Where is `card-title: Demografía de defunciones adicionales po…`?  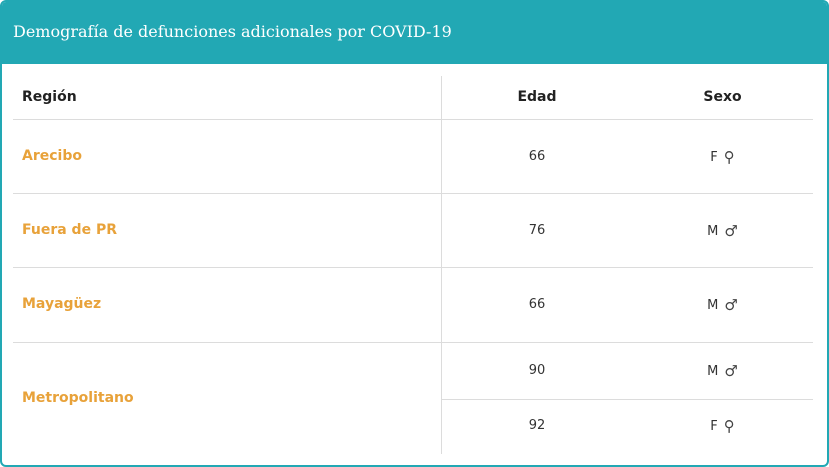 card-title: Demografía de defunciones adicionales po… is located at coordinates (232, 31).